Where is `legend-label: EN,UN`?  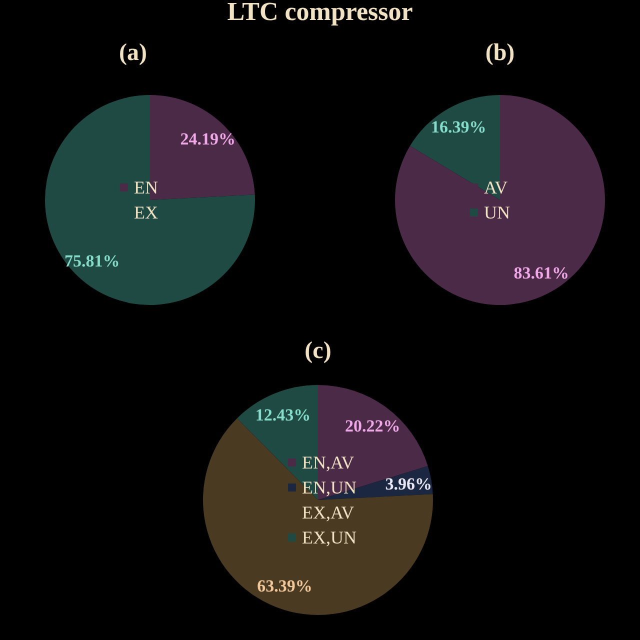 legend-label: EN,UN is located at coordinates (329, 488).